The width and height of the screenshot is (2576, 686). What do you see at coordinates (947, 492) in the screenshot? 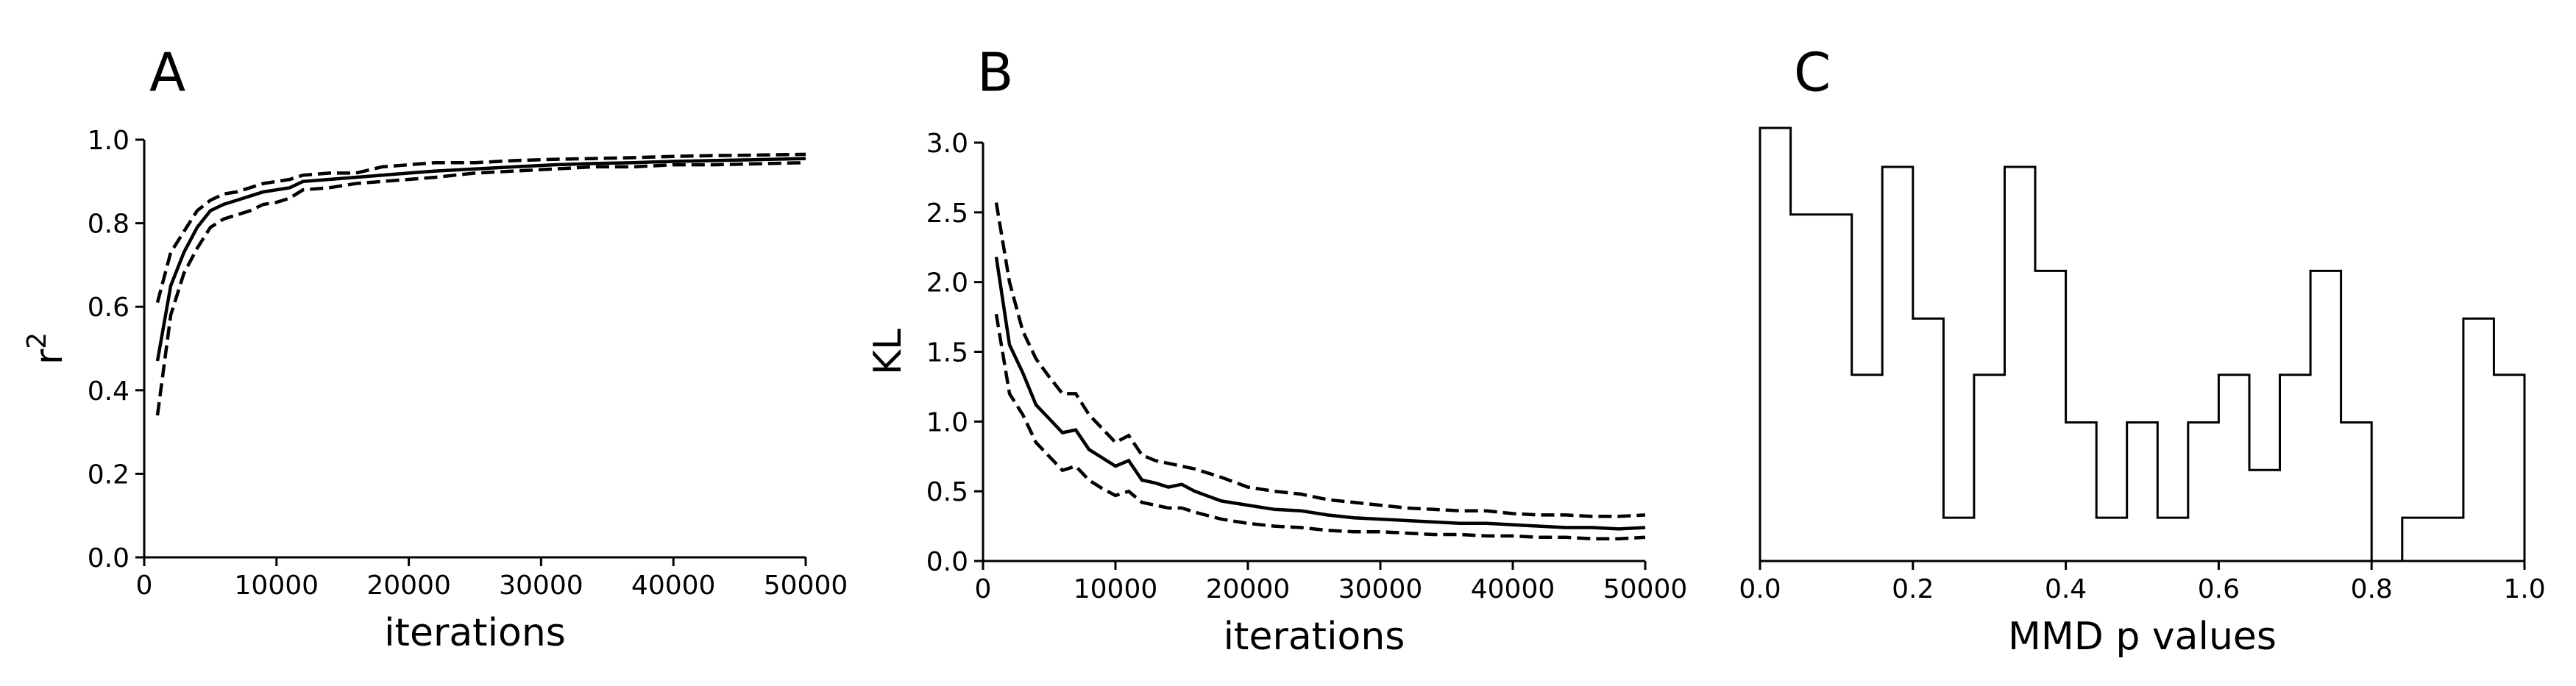
I see `y-tick-label: 0.5` at bounding box center [947, 492].